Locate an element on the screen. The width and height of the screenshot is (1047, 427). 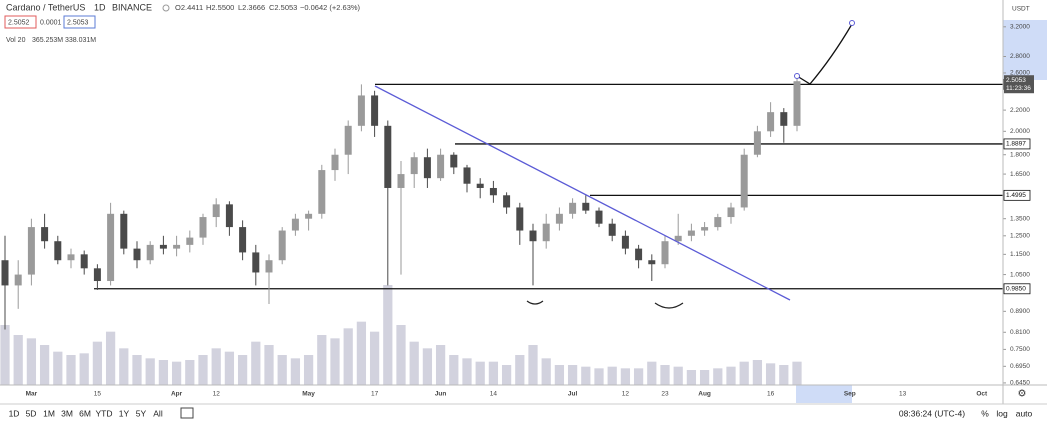
ask: 2.5053 is located at coordinates (78, 22).